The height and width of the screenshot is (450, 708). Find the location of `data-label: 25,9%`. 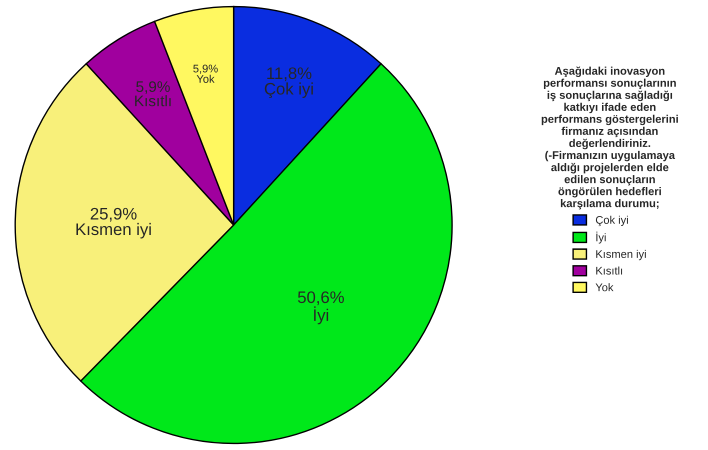

data-label: 25,9% is located at coordinates (113, 215).